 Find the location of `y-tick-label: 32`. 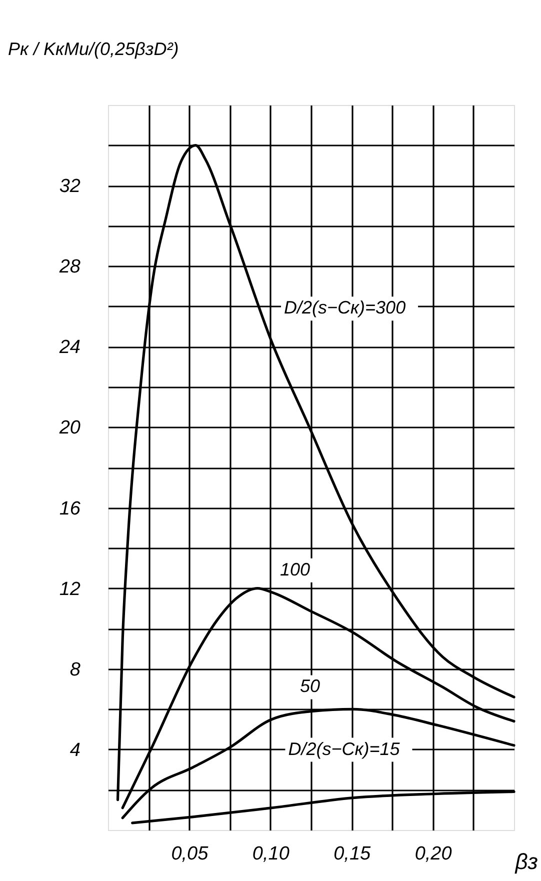

y-tick-label: 32 is located at coordinates (70, 187).